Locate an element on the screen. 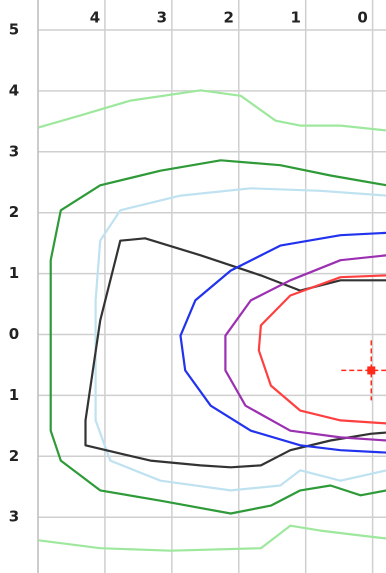 The width and height of the screenshot is (386, 573). marker is located at coordinates (371, 370).